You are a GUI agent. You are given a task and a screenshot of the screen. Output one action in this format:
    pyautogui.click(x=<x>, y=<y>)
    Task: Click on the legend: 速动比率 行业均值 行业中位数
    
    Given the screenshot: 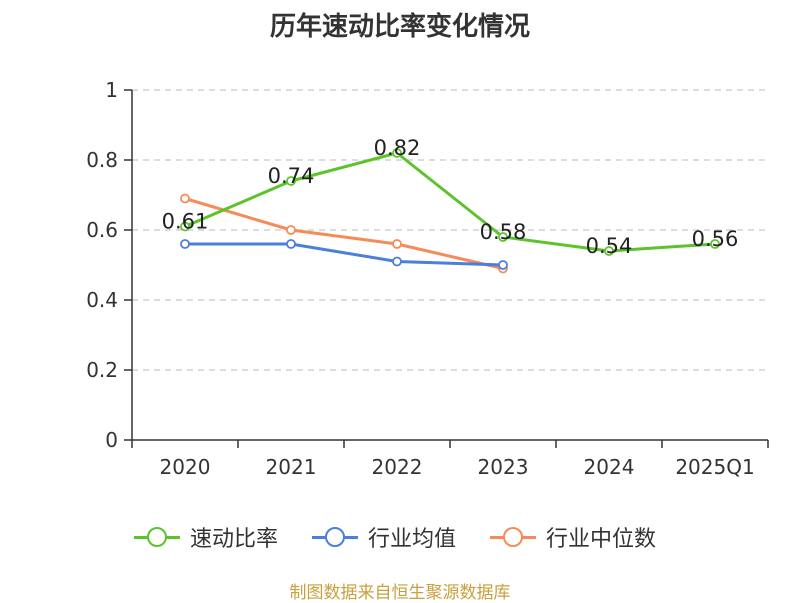 What is the action you would take?
    pyautogui.click(x=400, y=537)
    